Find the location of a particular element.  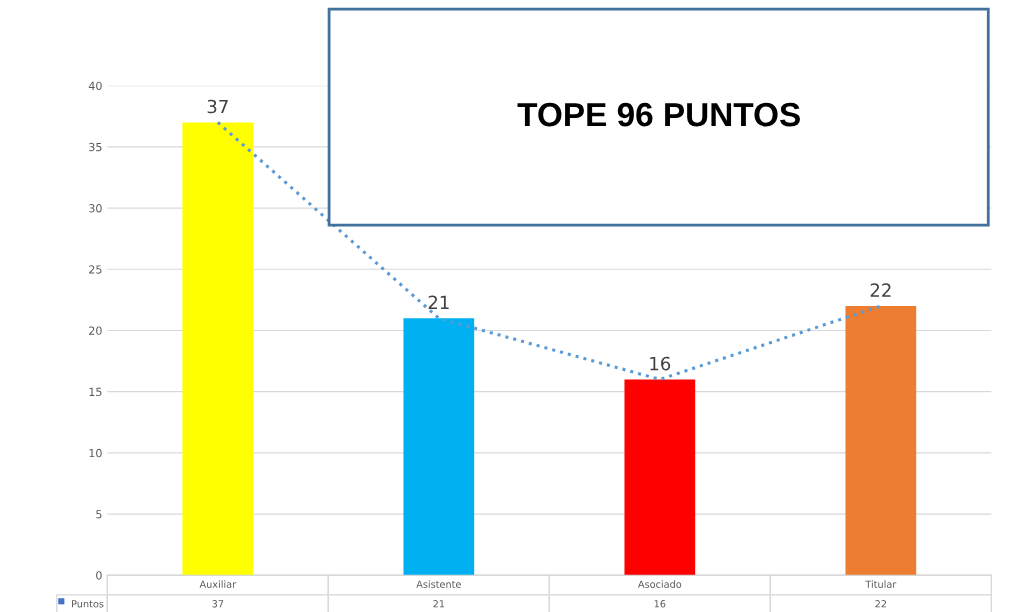

x-tick-label: Auxiliar is located at coordinates (218, 584).